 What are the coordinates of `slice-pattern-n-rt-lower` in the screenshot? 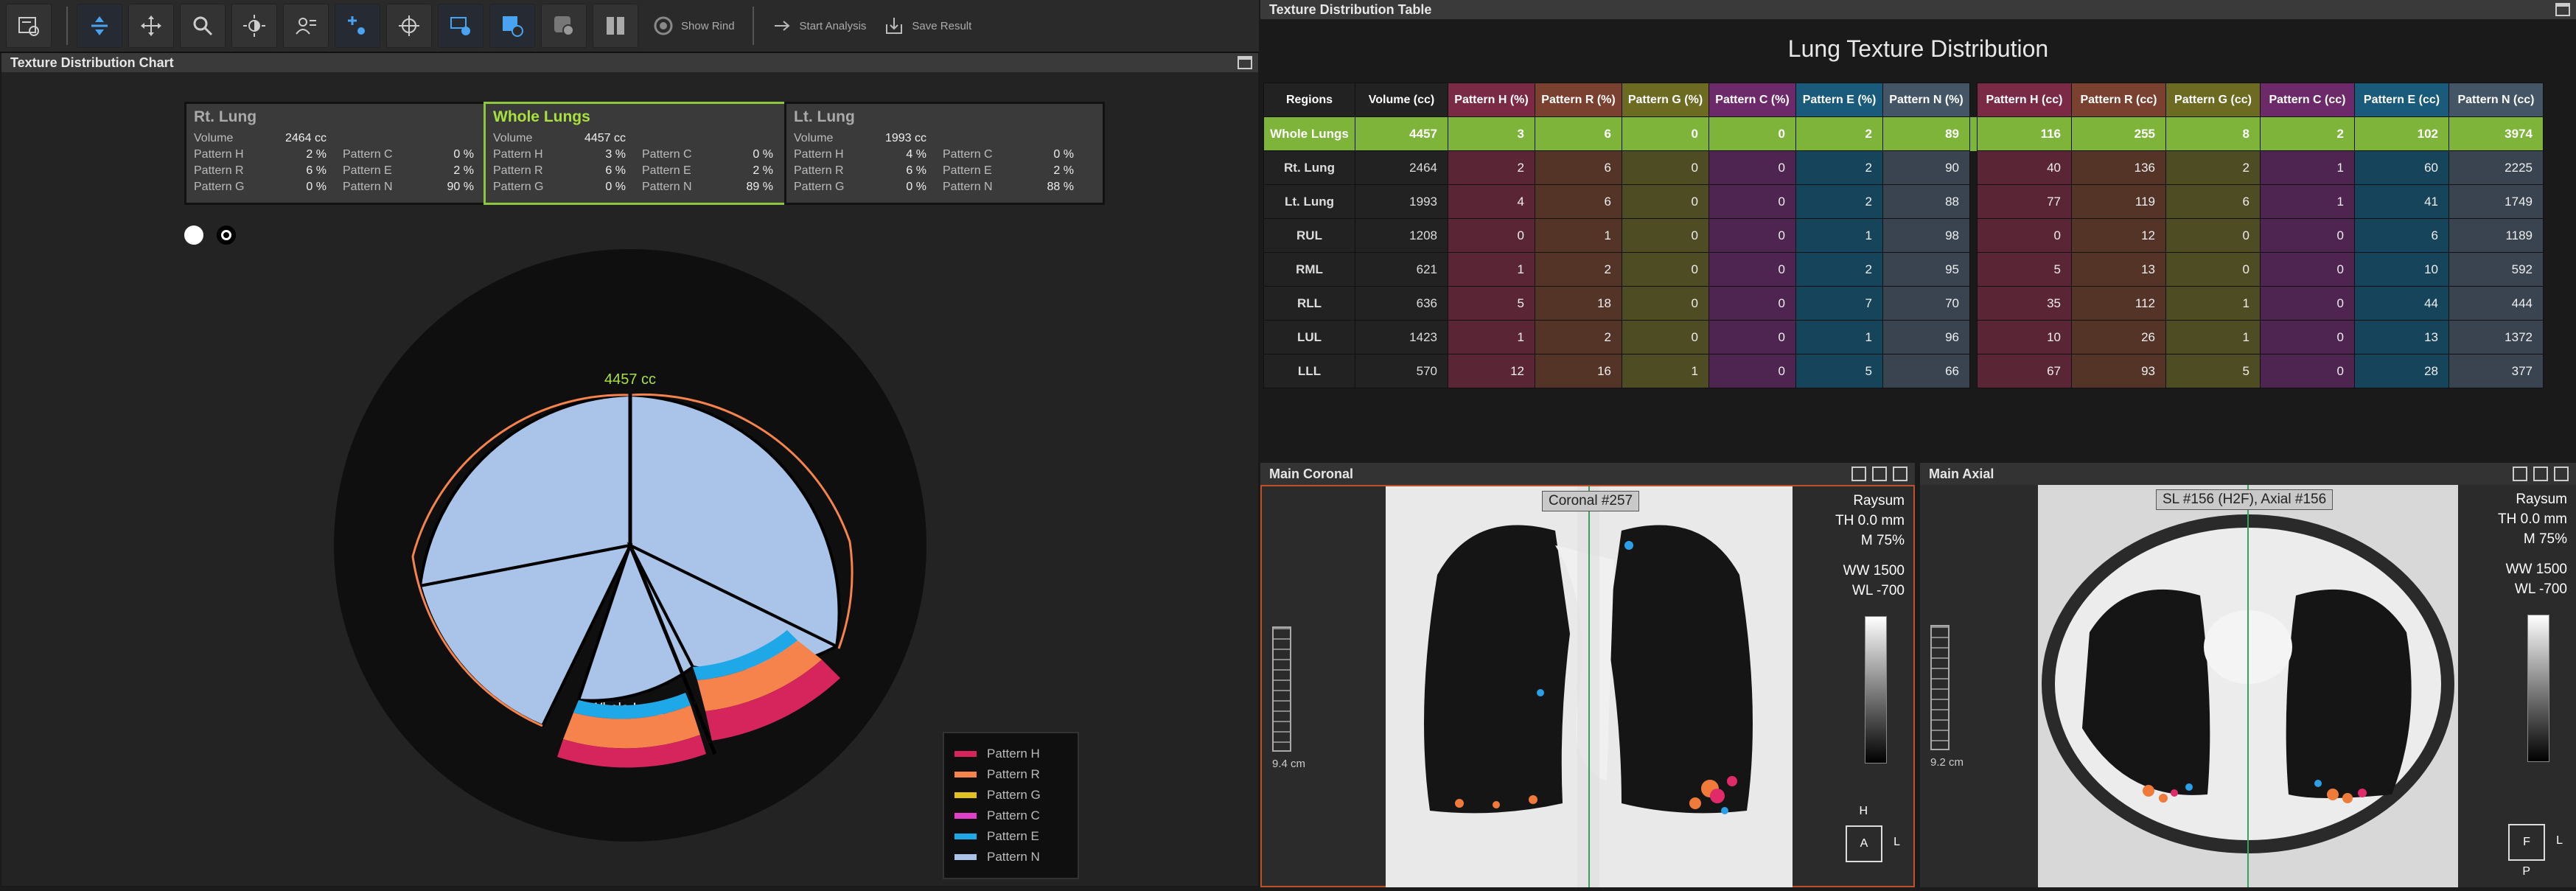 It's located at (635, 621).